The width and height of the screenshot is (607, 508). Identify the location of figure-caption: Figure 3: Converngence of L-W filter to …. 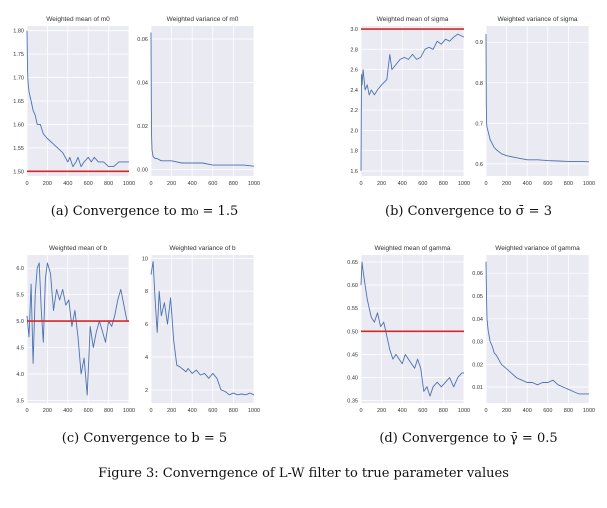
(303, 473).